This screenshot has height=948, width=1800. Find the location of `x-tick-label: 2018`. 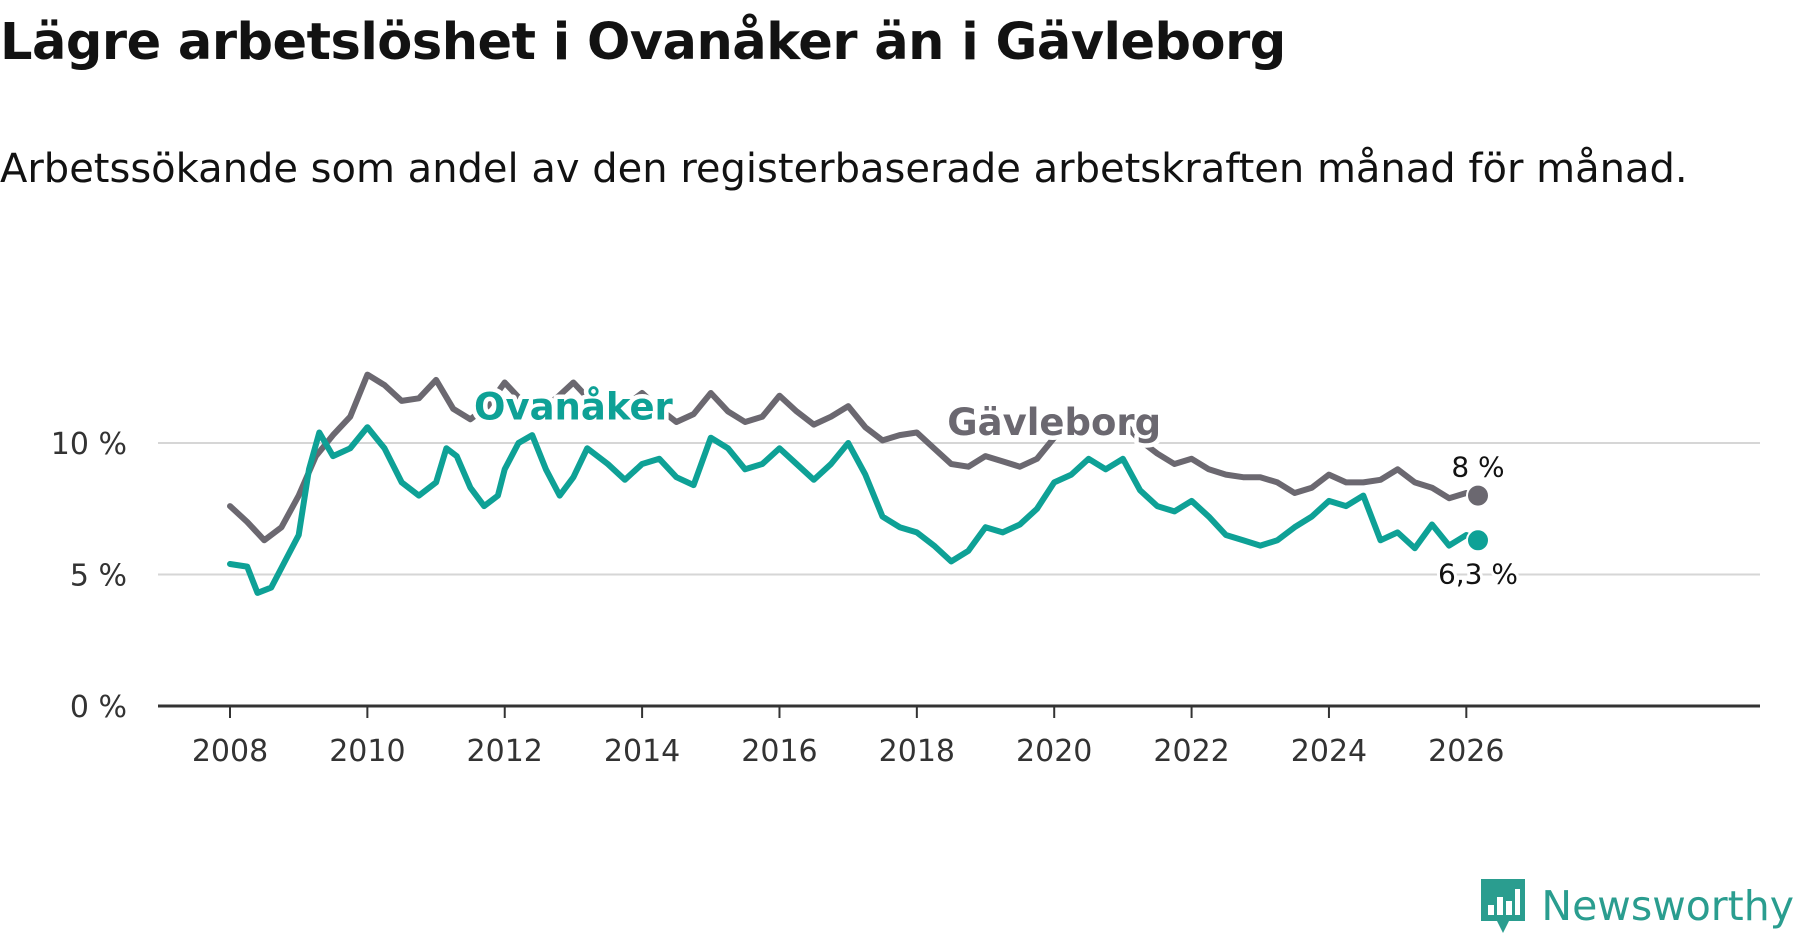

x-tick-label: 2018 is located at coordinates (917, 751).